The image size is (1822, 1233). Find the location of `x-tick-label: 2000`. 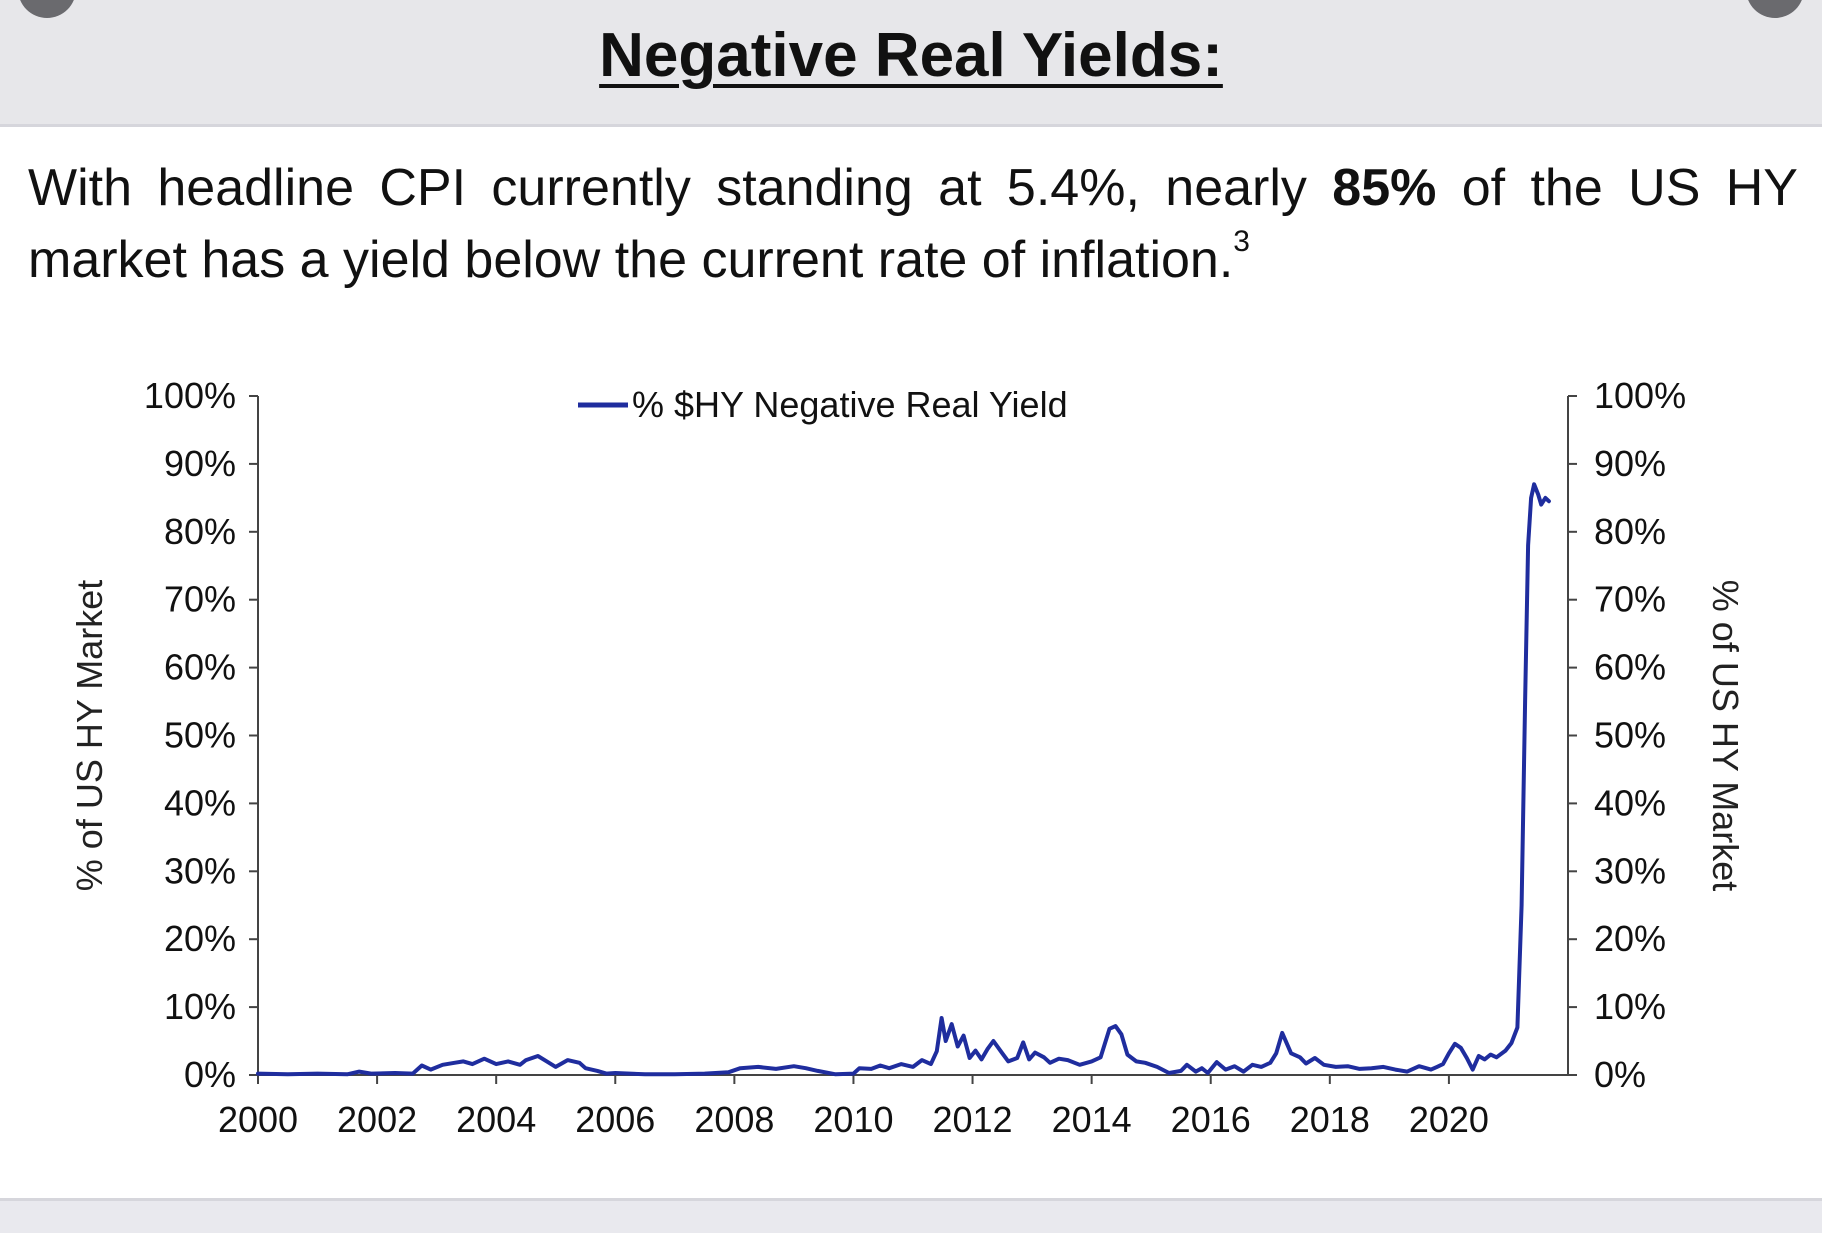

x-tick-label: 2000 is located at coordinates (258, 1119).